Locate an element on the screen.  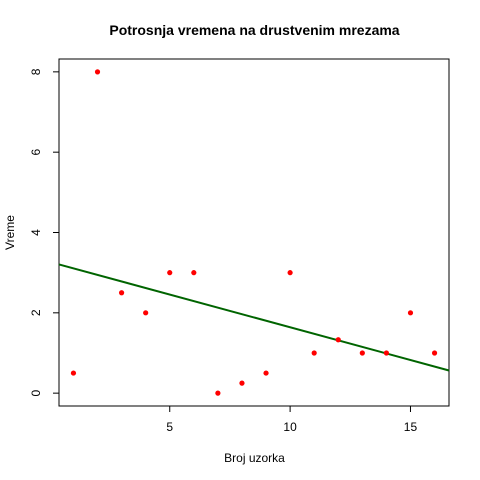
chart-title: Potrosnja vremena na drustvenim mrezama is located at coordinates (254, 30).